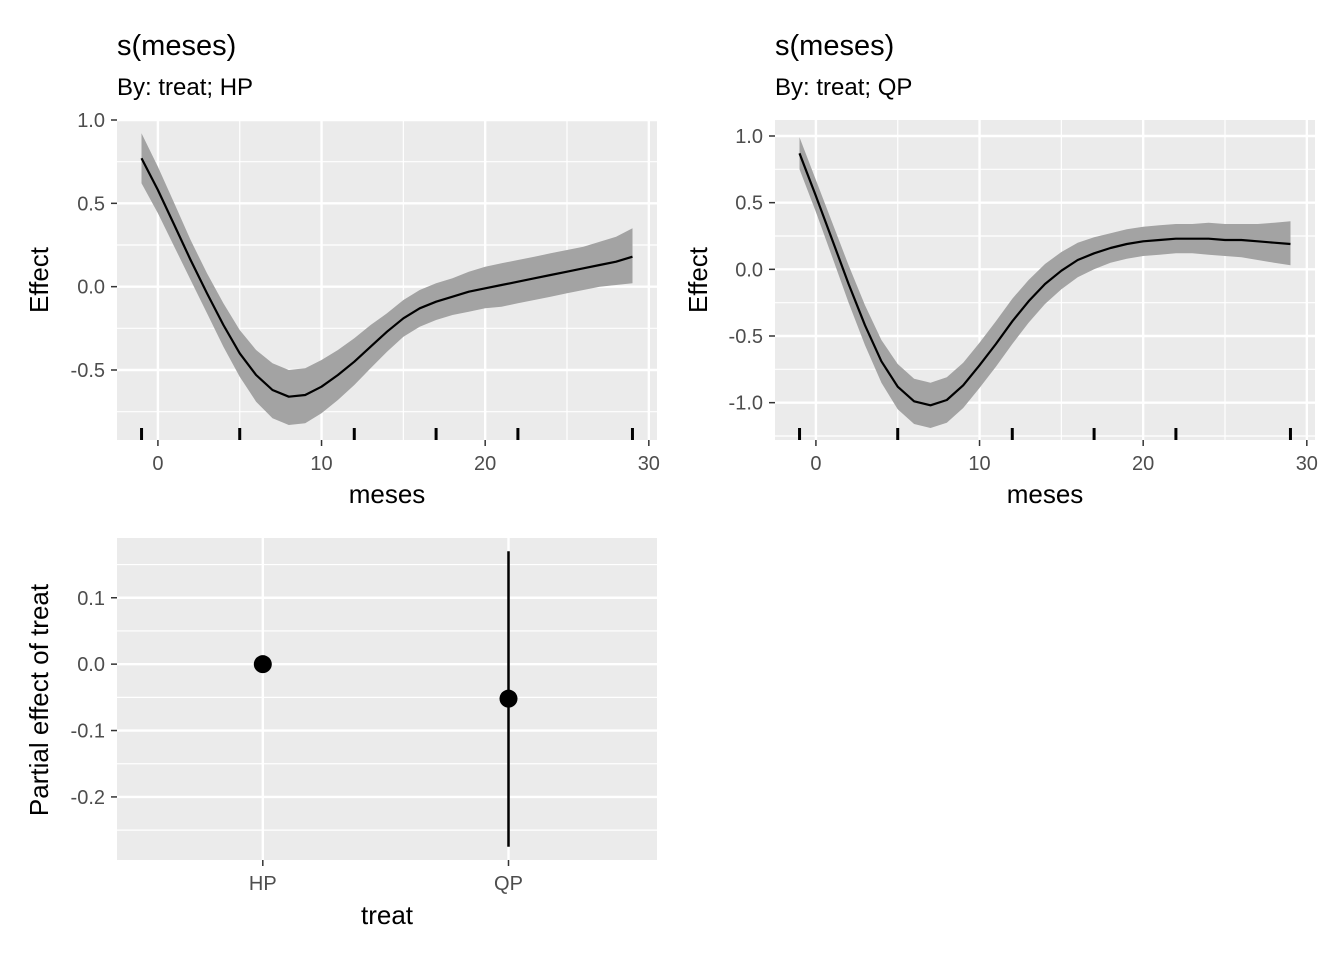  What do you see at coordinates (815, 464) in the screenshot?
I see `p1-x-tick-label: 0` at bounding box center [815, 464].